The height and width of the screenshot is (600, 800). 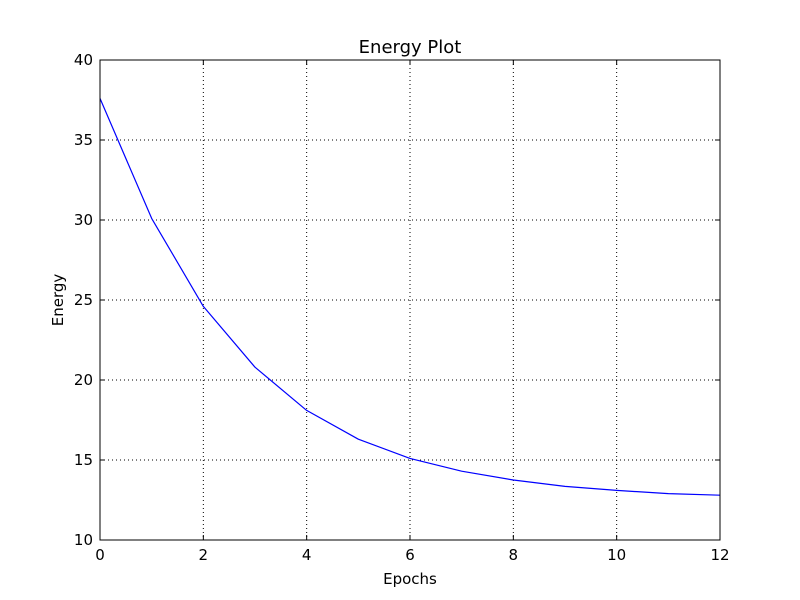 I want to click on x-tick-label: 12, so click(x=719, y=555).